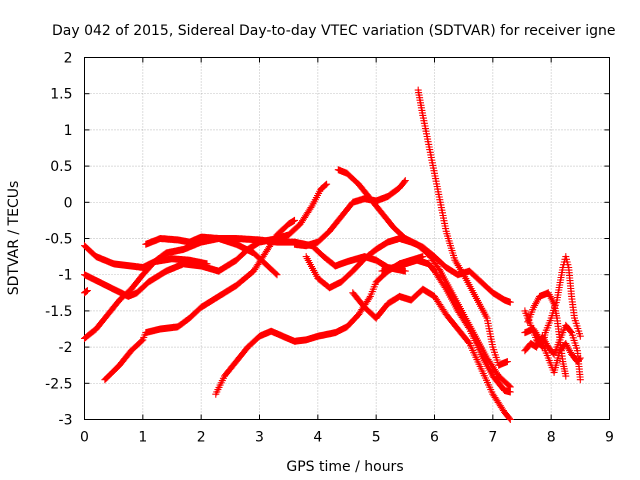 This screenshot has width=640, height=480. I want to click on x-tick-label: 9, so click(609, 438).